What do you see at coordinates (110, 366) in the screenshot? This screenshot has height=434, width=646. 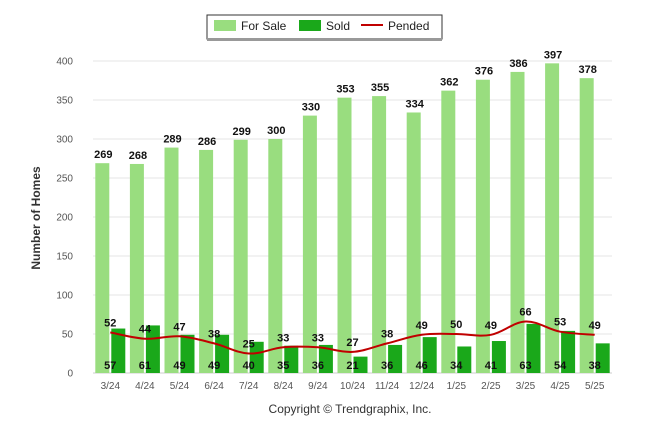 I see `label-sold: 57` at bounding box center [110, 366].